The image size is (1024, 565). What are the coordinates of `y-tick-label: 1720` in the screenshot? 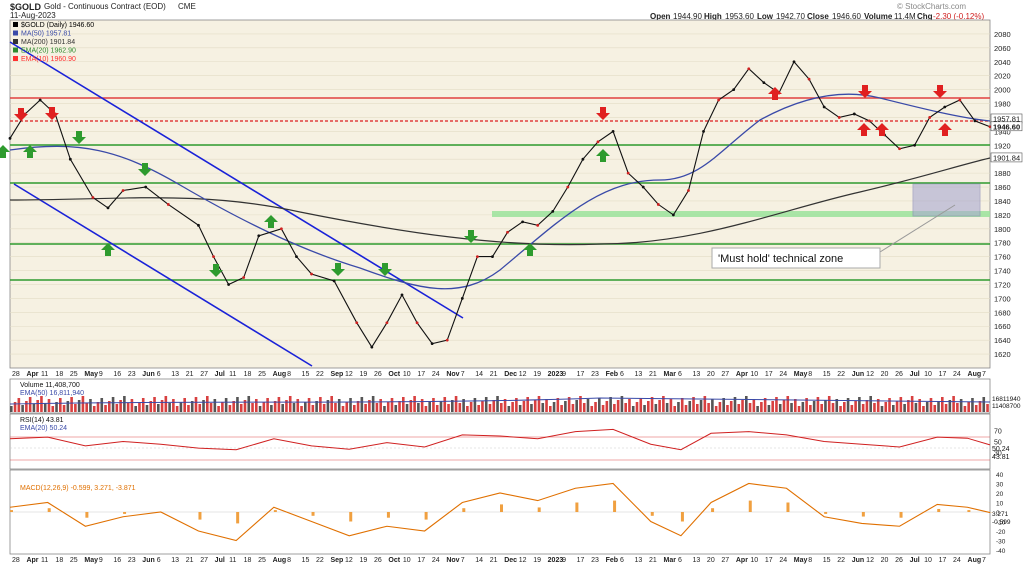 It's located at (1002, 284).